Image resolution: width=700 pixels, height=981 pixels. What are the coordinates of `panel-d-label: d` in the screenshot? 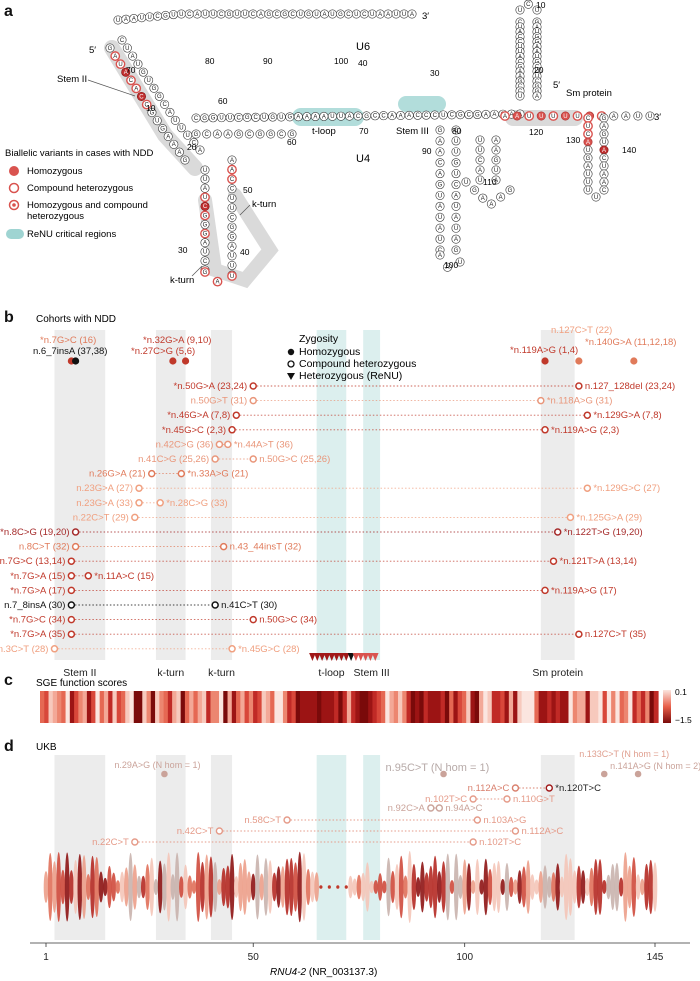 It's located at (9, 746).